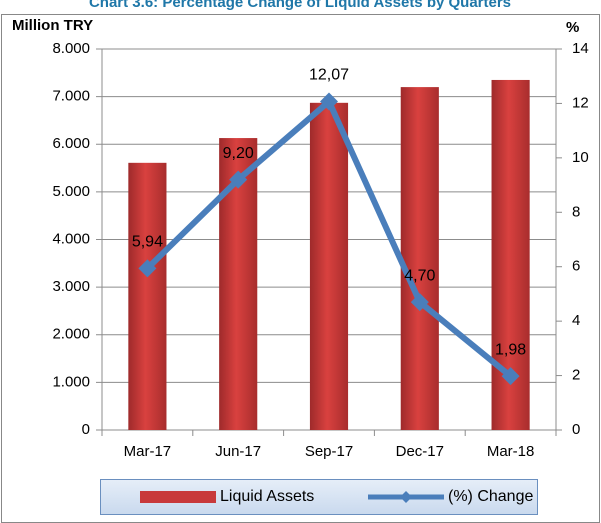 Image resolution: width=601 pixels, height=523 pixels. What do you see at coordinates (580, 48) in the screenshot?
I see `y2-tick-label: 14` at bounding box center [580, 48].